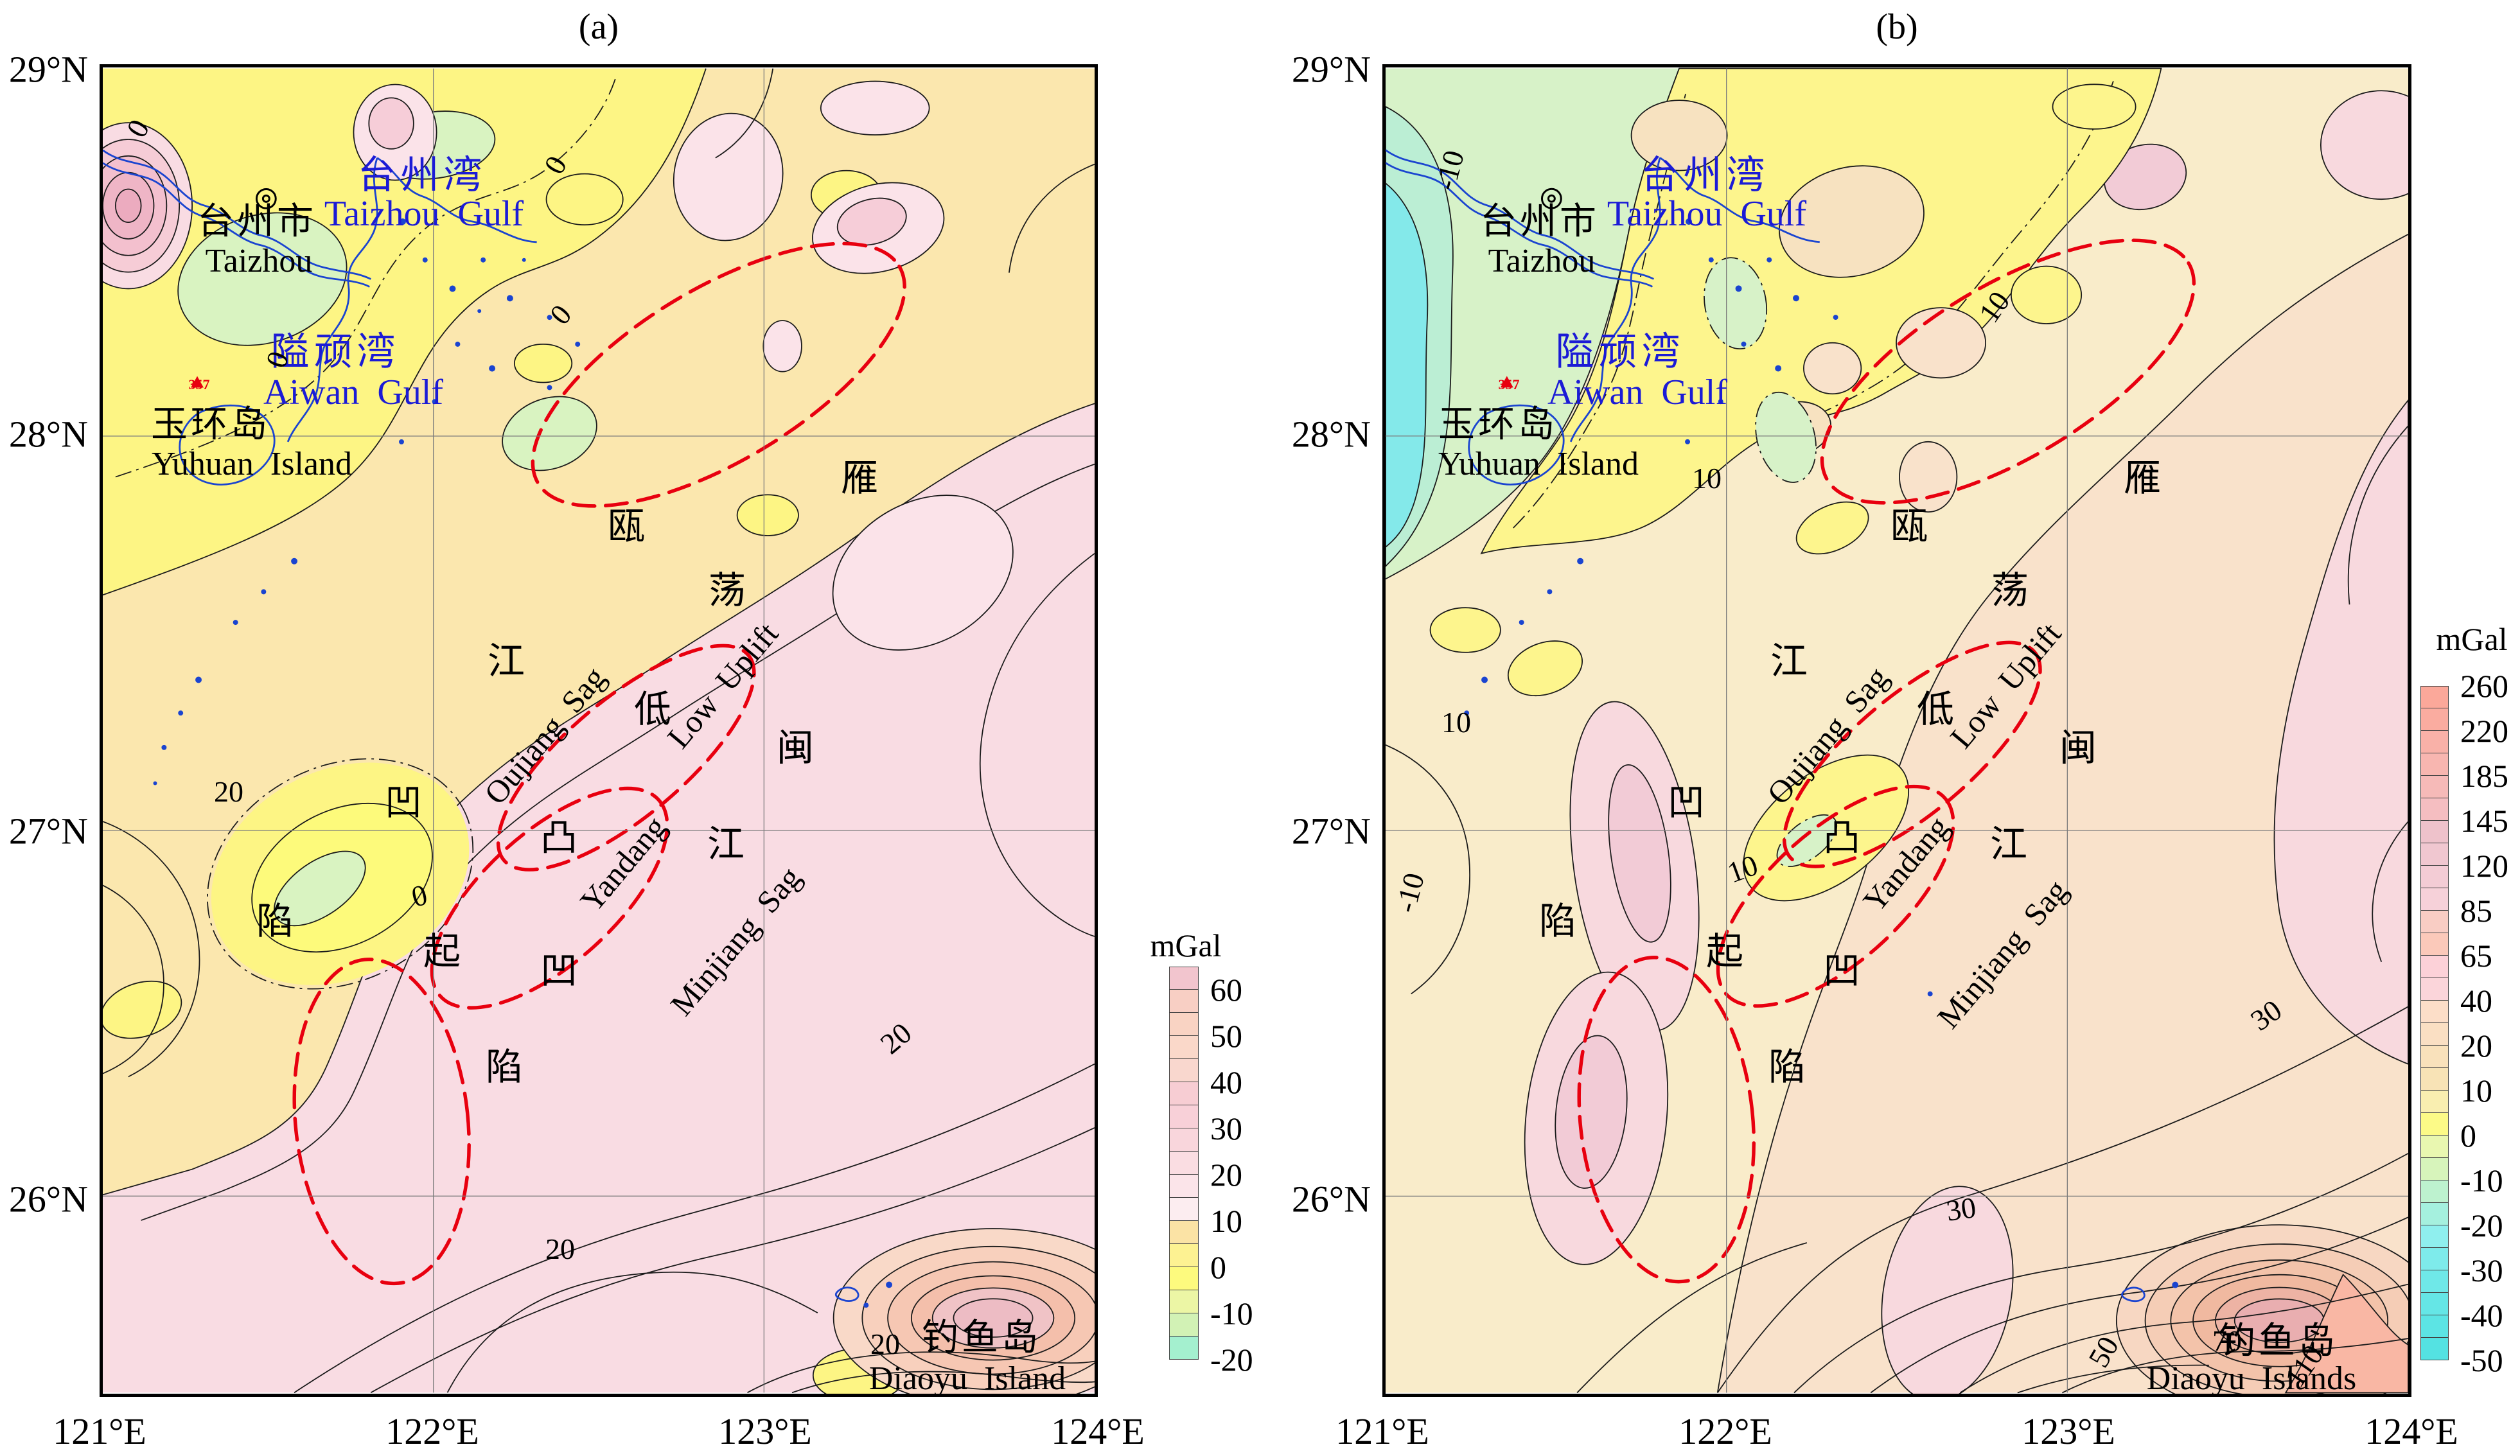 Image resolution: width=2520 pixels, height=1456 pixels. What do you see at coordinates (2068, 1431) in the screenshot?
I see `lon-label-b: 123°E` at bounding box center [2068, 1431].